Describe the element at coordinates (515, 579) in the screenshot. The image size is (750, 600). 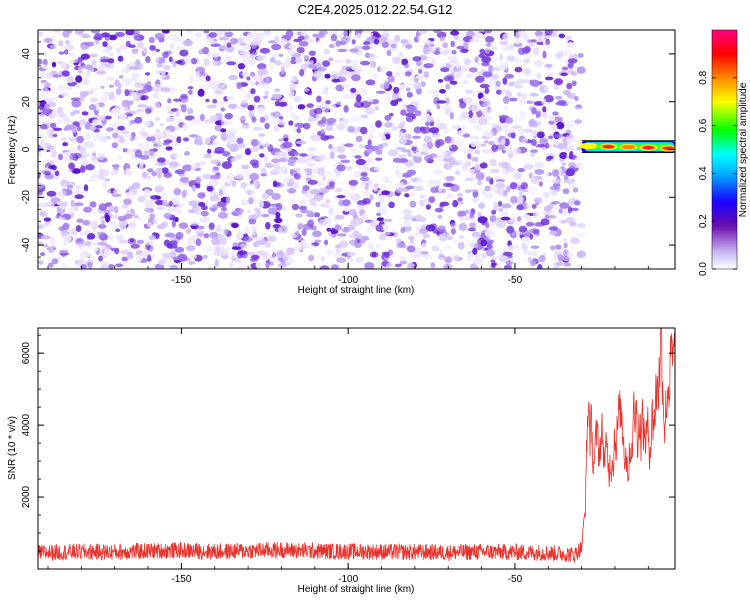
I see `x-tick-label: -50` at that location.